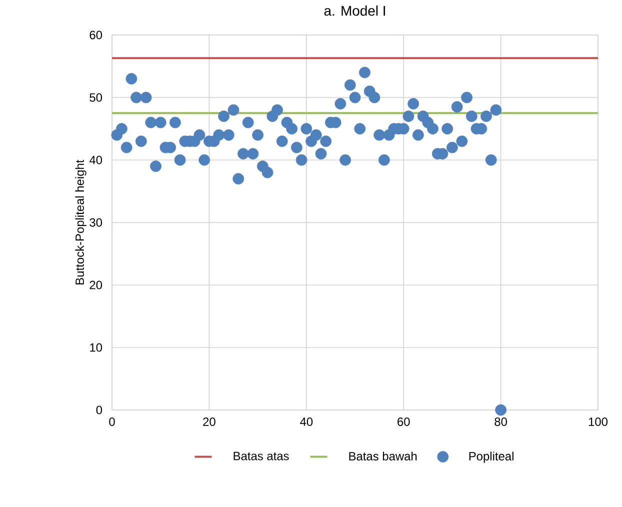  What do you see at coordinates (598, 422) in the screenshot?
I see `x-tick-label: 100` at bounding box center [598, 422].